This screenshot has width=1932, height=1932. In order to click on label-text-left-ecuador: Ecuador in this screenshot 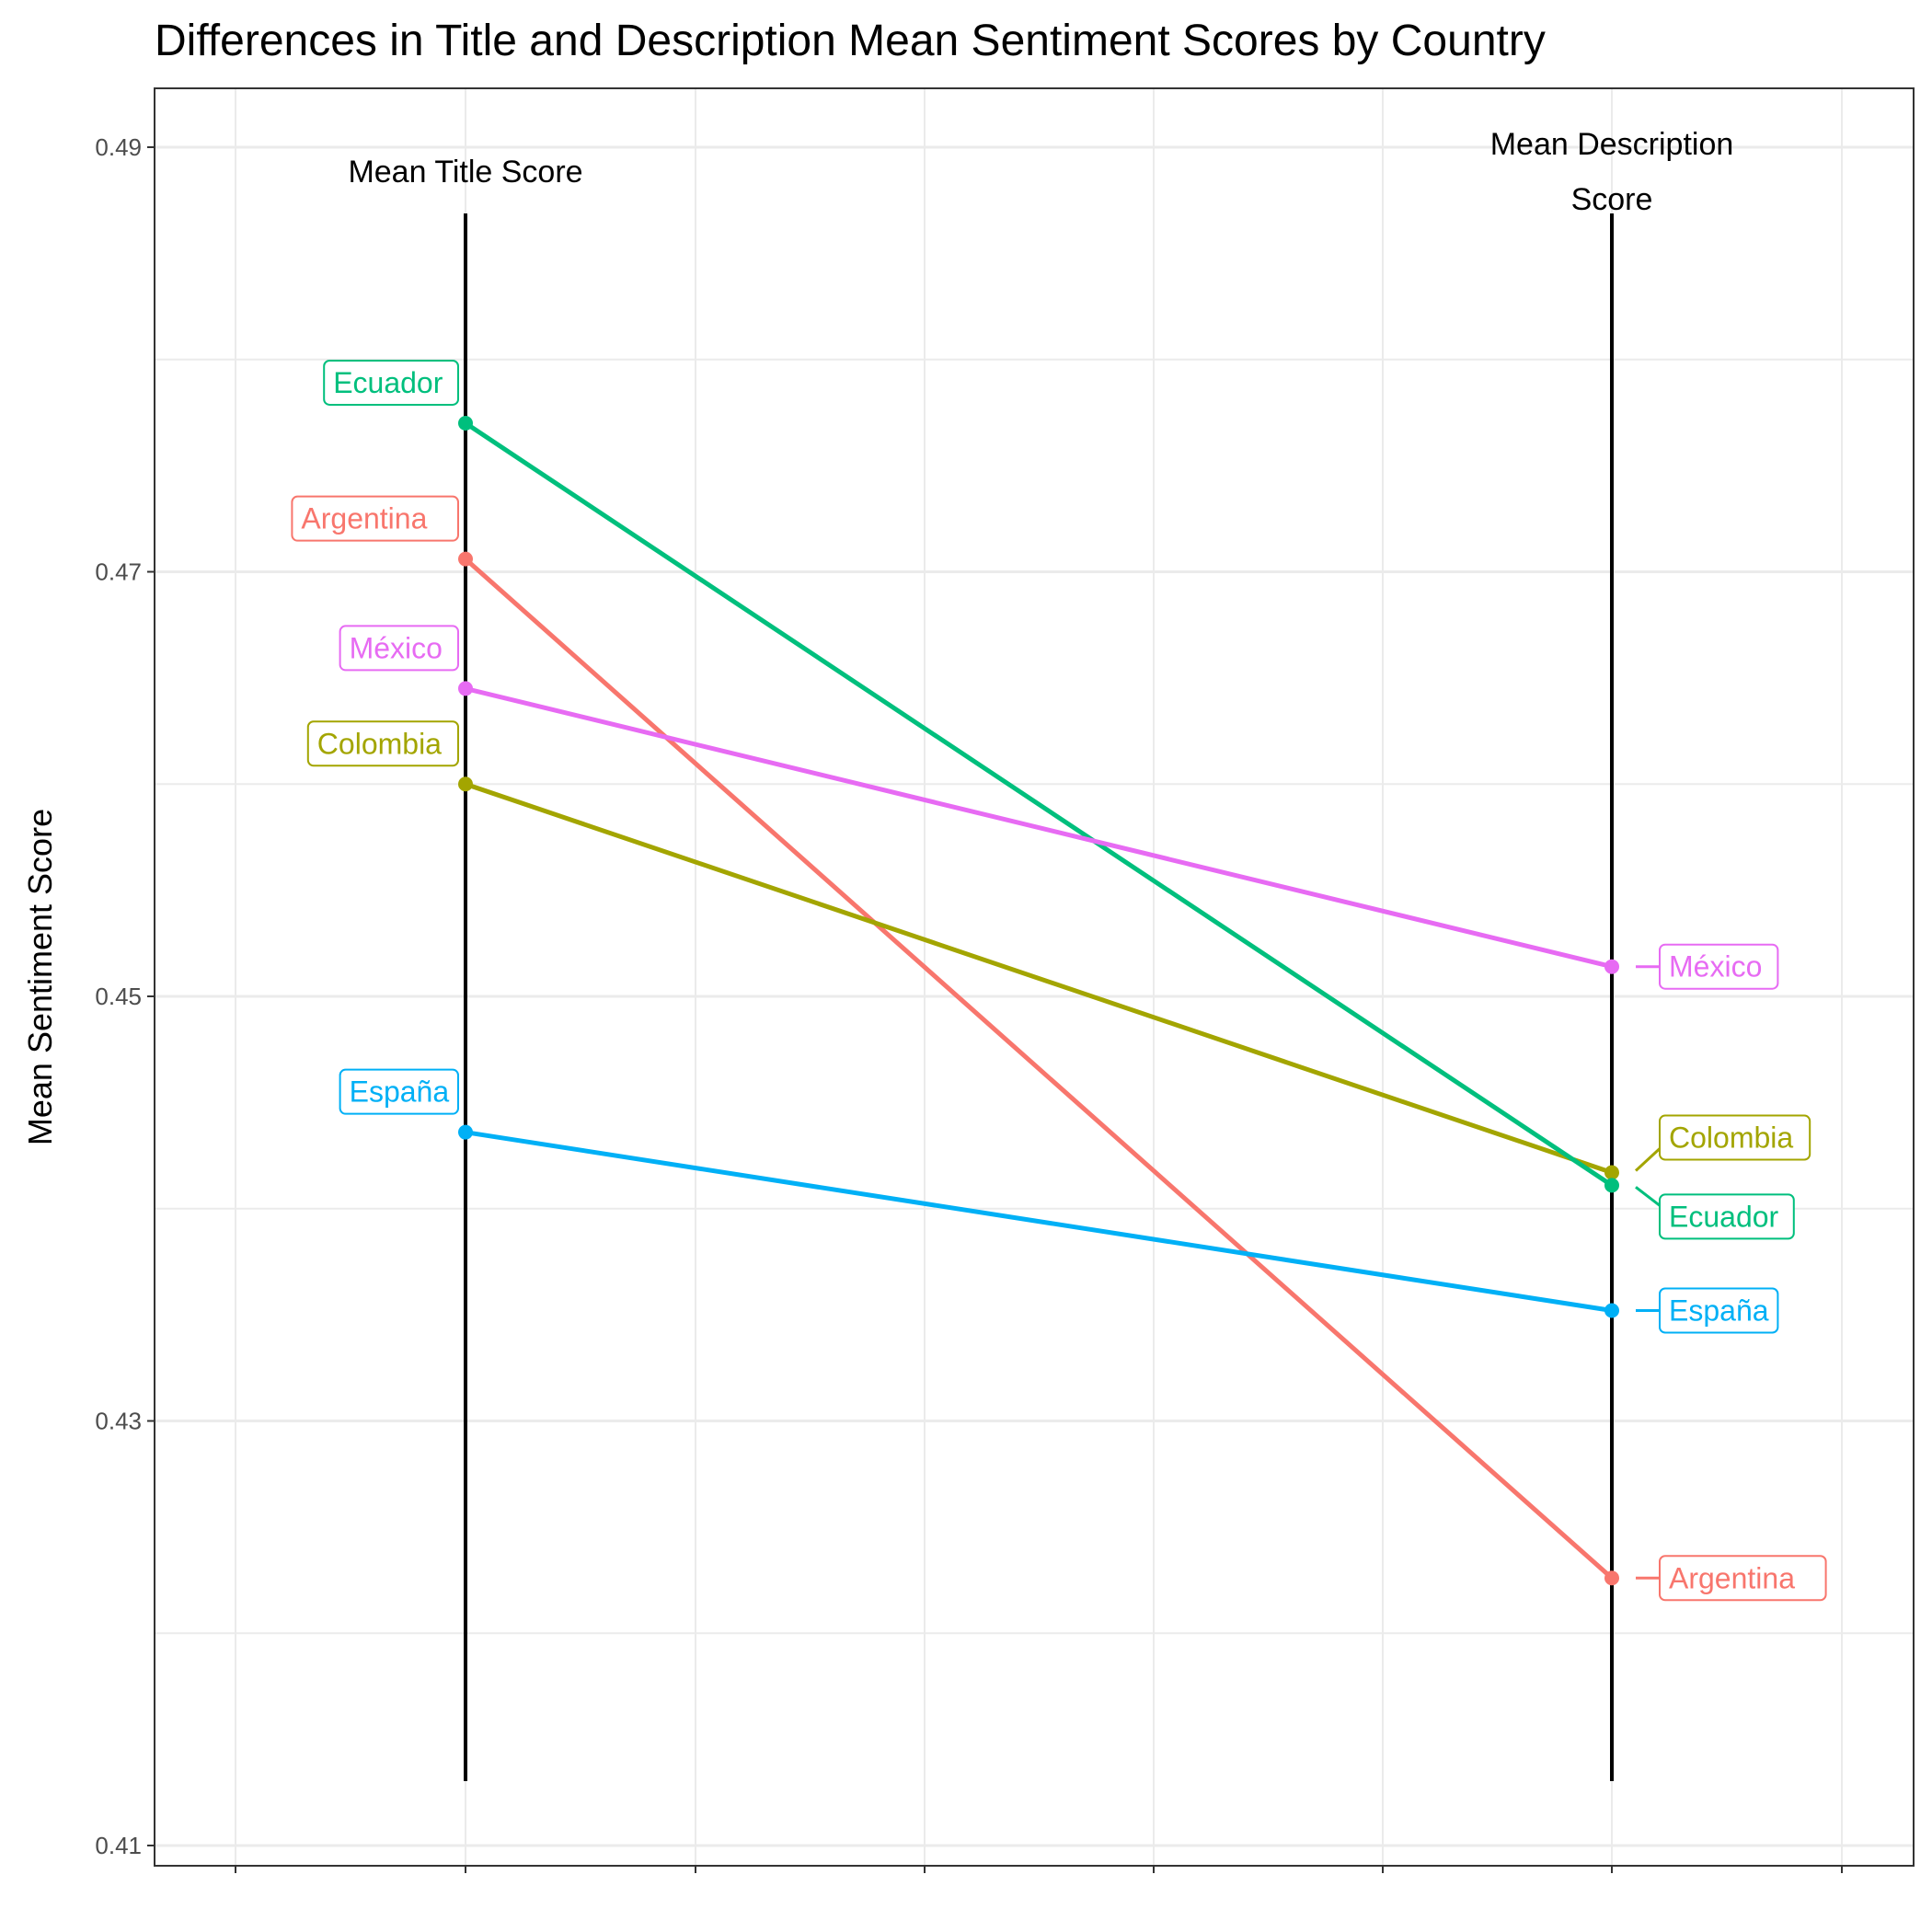, I will do `click(388, 382)`.